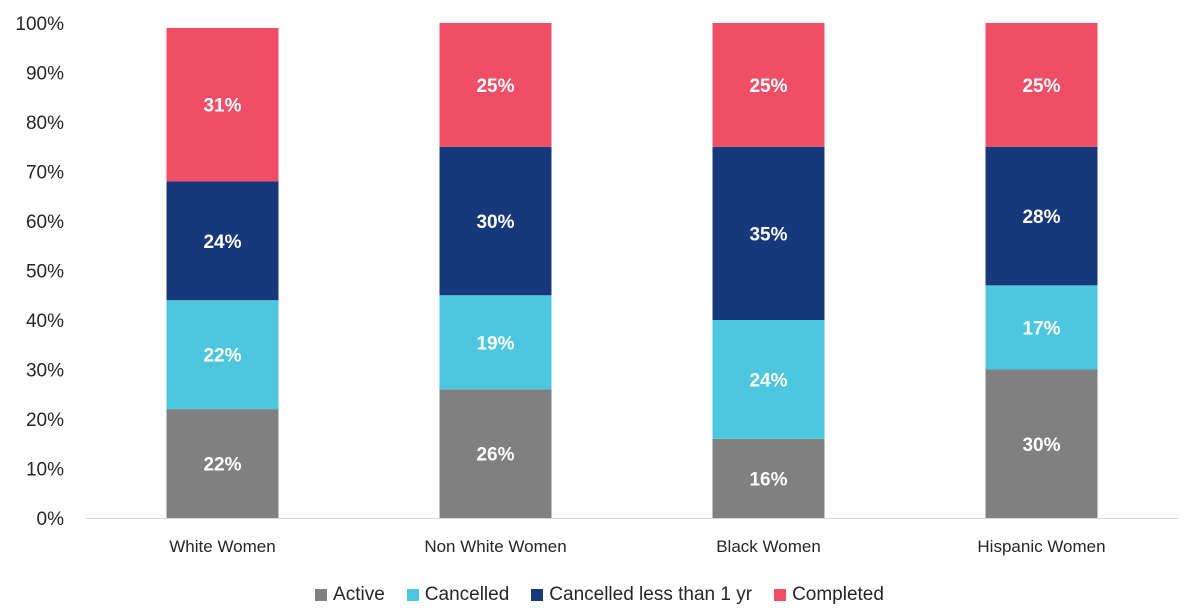 This screenshot has height=608, width=1199. Describe the element at coordinates (222, 546) in the screenshot. I see `x-category-label: White Women` at that location.